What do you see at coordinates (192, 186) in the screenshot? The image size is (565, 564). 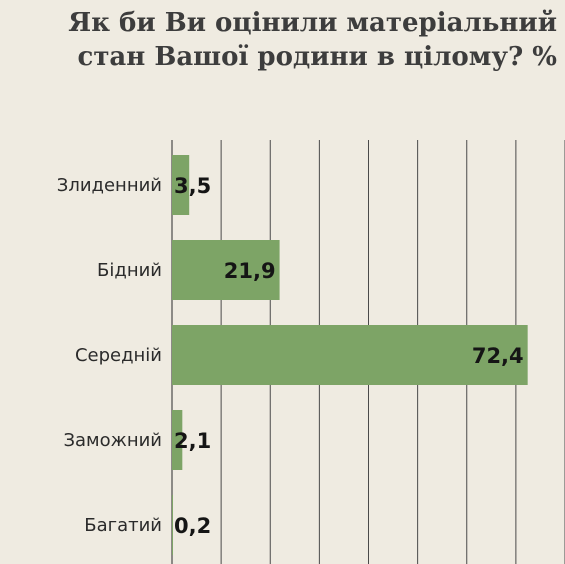 I see `value-label-1: 3,5` at bounding box center [192, 186].